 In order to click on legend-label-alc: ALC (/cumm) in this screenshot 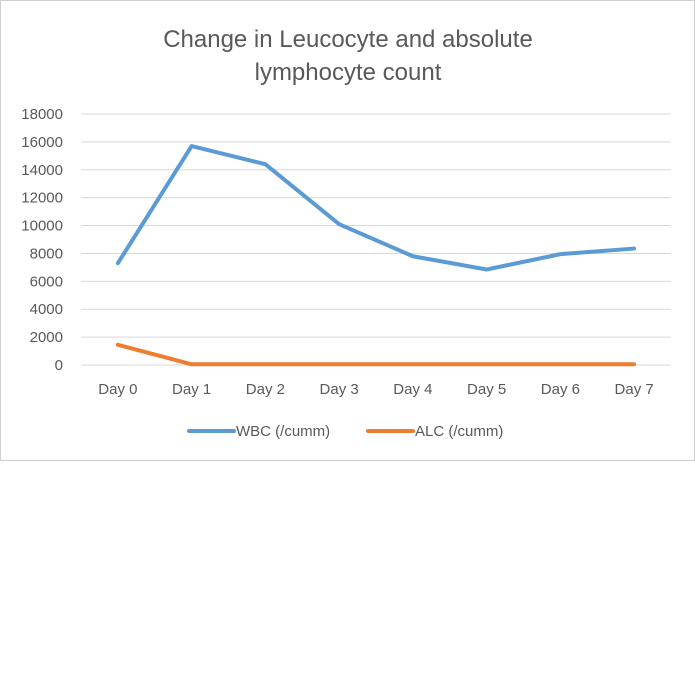, I will do `click(459, 431)`.